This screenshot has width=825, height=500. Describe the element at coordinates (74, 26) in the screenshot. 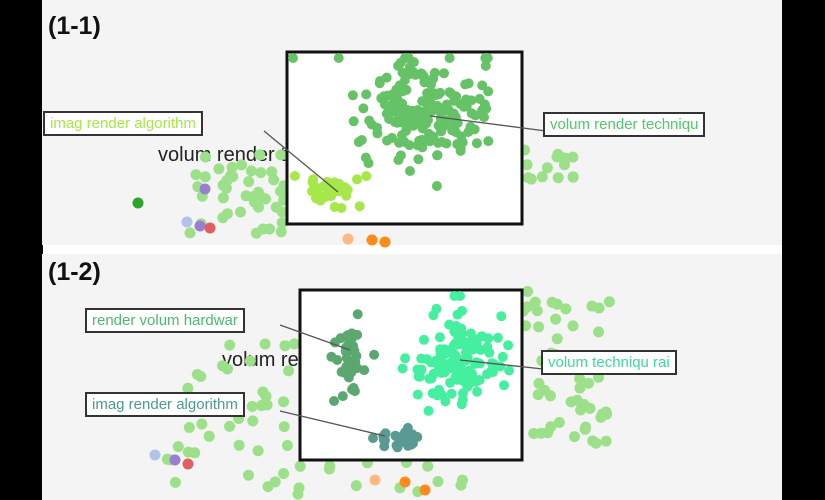

I see `panel-1-label: (1-1)` at that location.